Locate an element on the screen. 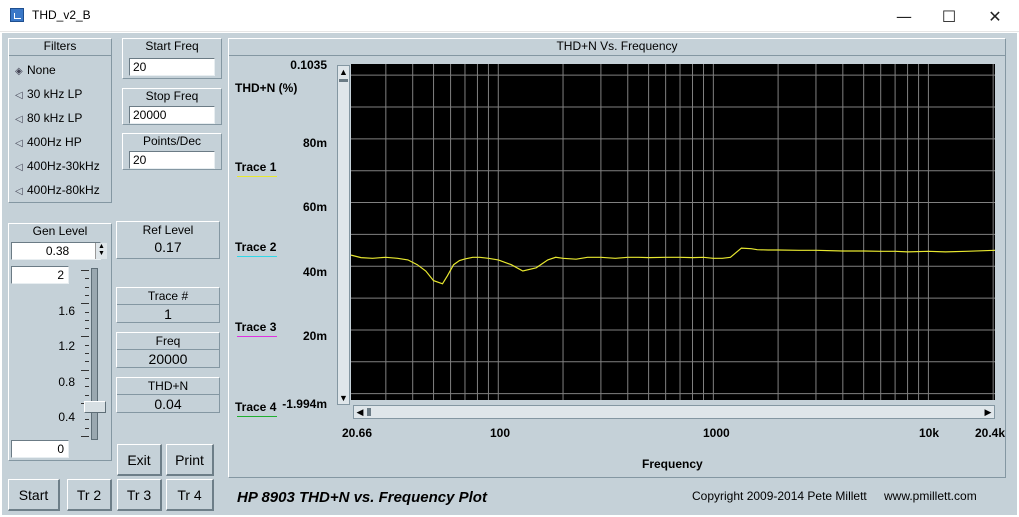  start-freq-input: 20 is located at coordinates (172, 67).